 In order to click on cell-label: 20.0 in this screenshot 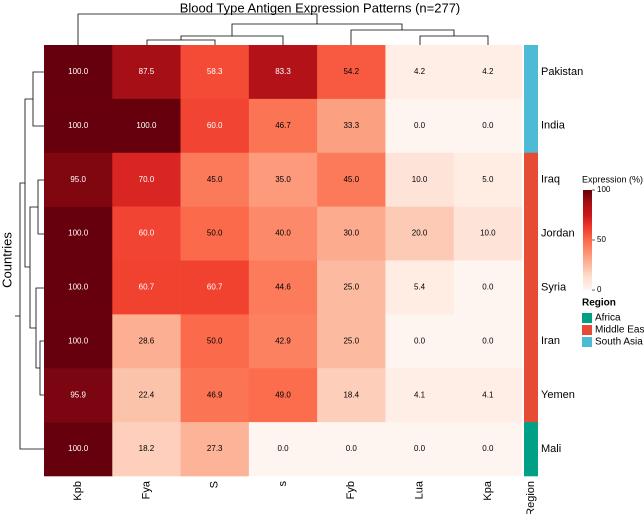, I will do `click(420, 233)`.